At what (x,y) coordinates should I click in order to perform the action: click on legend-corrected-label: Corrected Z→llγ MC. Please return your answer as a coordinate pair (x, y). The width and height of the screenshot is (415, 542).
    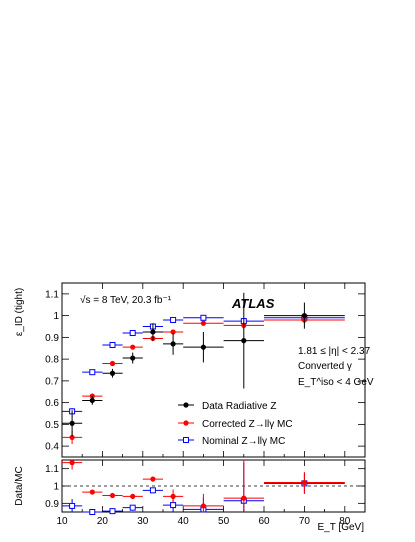
    Looking at the image, I should click on (247, 424).